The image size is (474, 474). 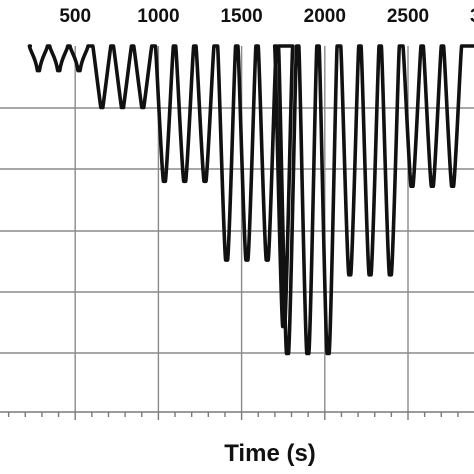 I want to click on x-tick-label: 3000, so click(x=472, y=16).